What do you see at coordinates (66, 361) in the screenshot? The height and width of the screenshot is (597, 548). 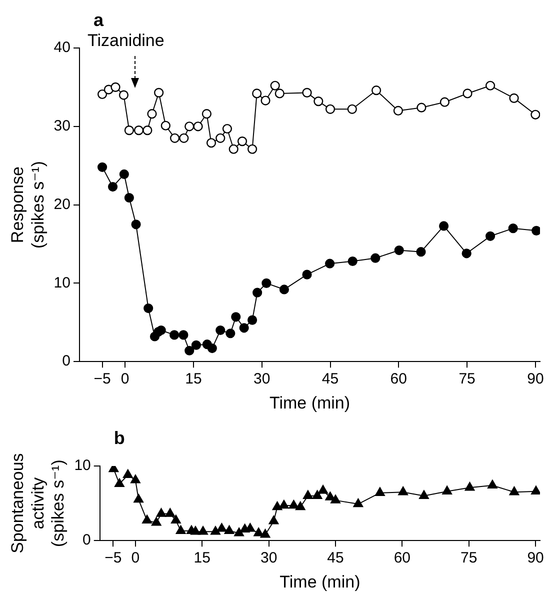 I see `y-tick-label: 0` at bounding box center [66, 361].